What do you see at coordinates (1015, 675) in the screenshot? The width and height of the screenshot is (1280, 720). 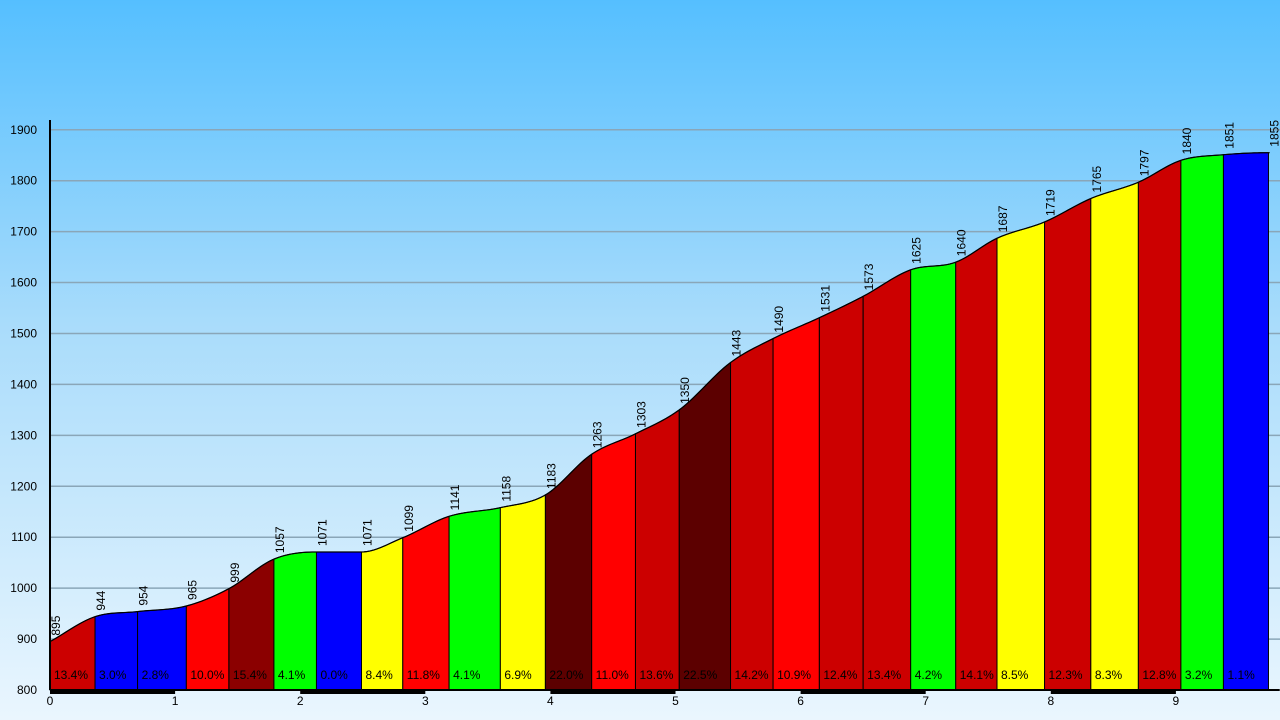 I see `gradient-label: 8.5%` at bounding box center [1015, 675].